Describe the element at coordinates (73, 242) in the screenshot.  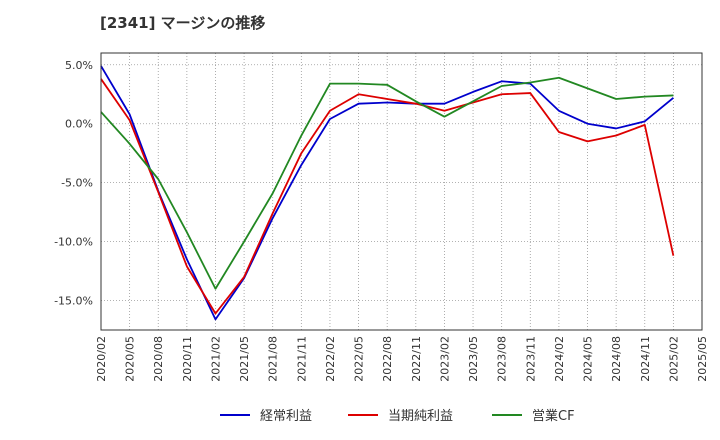
I see `y-tick-label: -10.0%` at that location.